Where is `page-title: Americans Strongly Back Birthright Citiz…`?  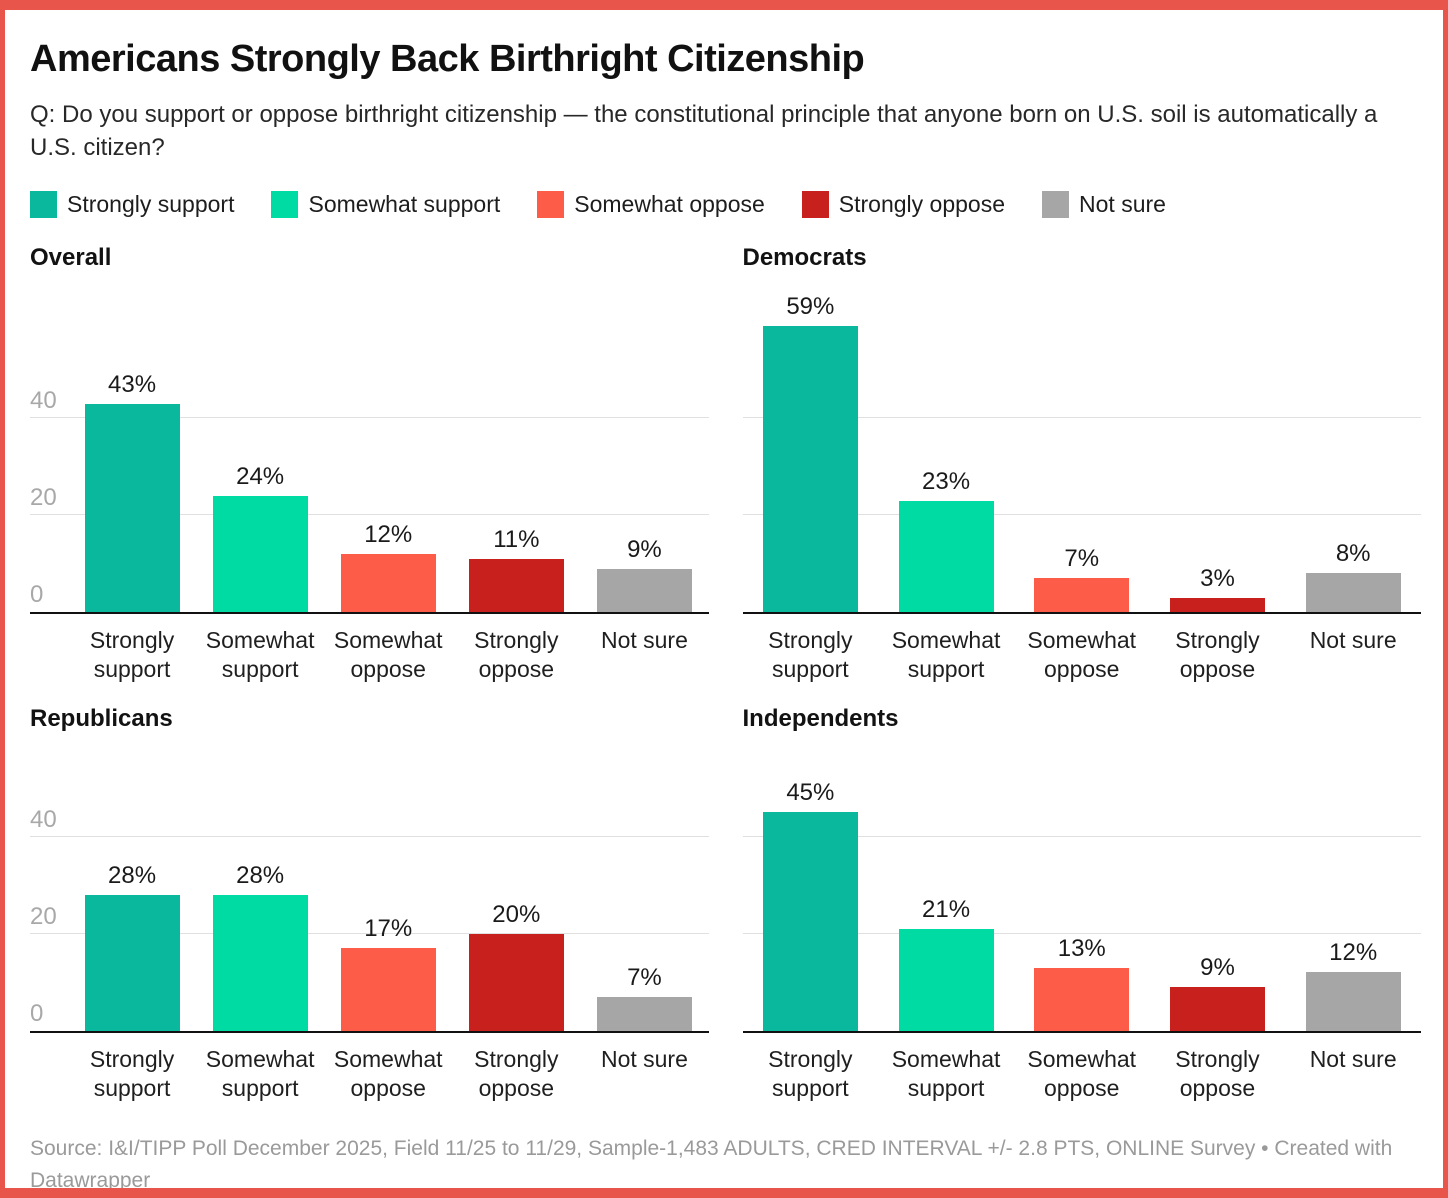 page-title: Americans Strongly Back Birthright Citiz… is located at coordinates (447, 59).